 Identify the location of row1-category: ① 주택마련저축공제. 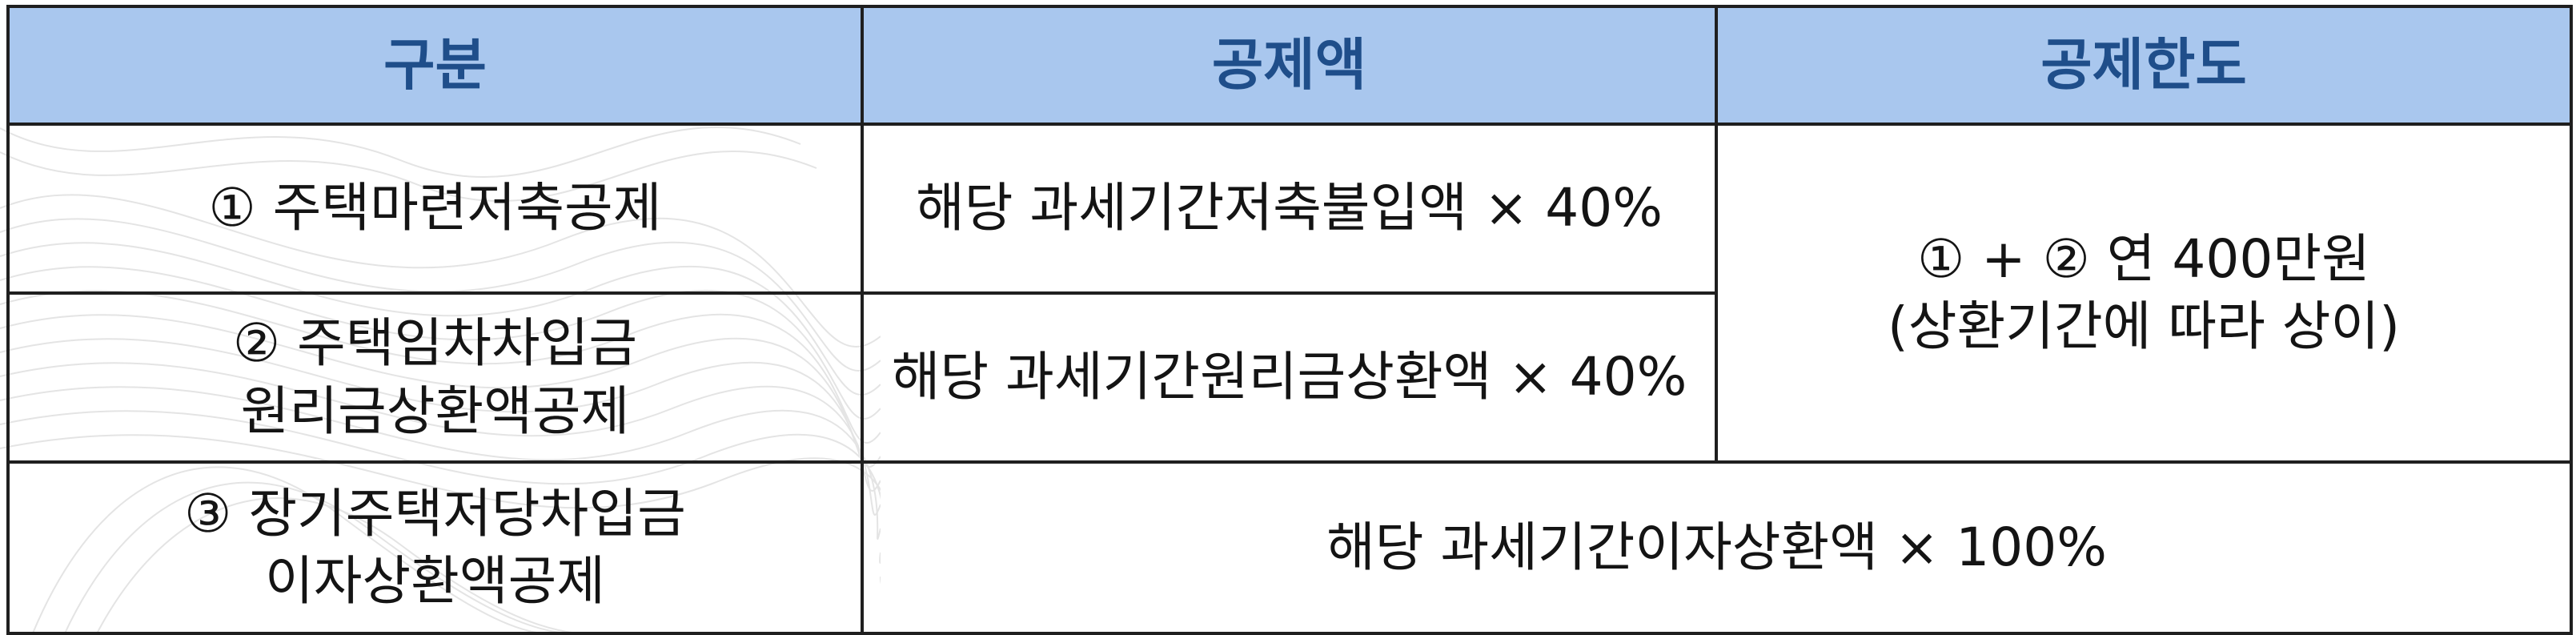
(435, 209).